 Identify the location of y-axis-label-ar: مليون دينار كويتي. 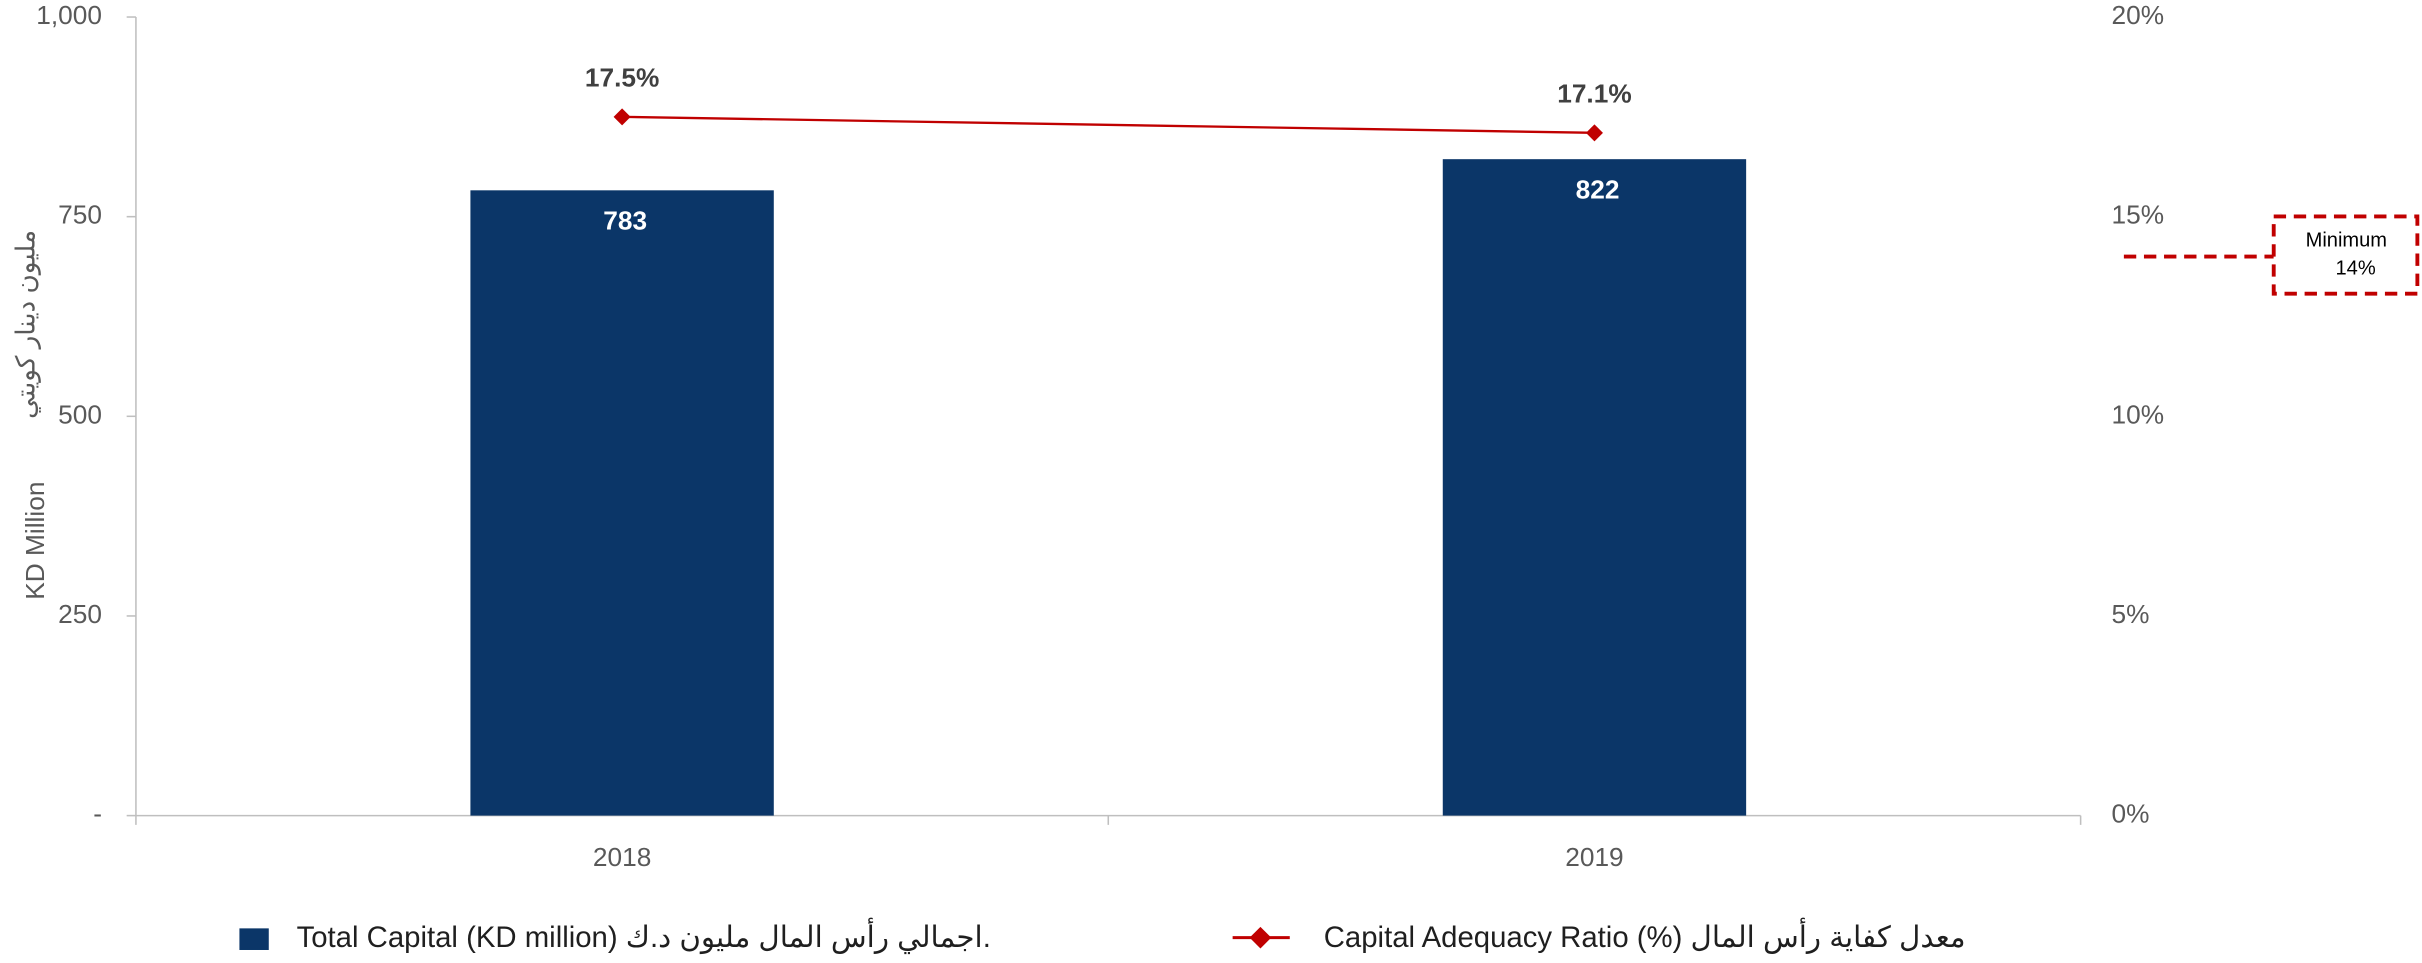
(26, 324).